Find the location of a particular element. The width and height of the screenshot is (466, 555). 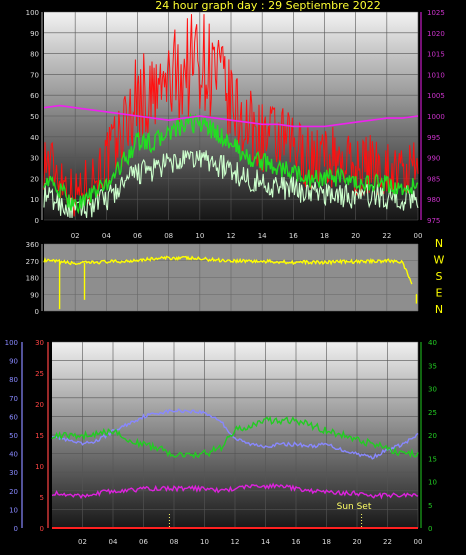

pressure-y-tick: 1025 is located at coordinates (436, 13).